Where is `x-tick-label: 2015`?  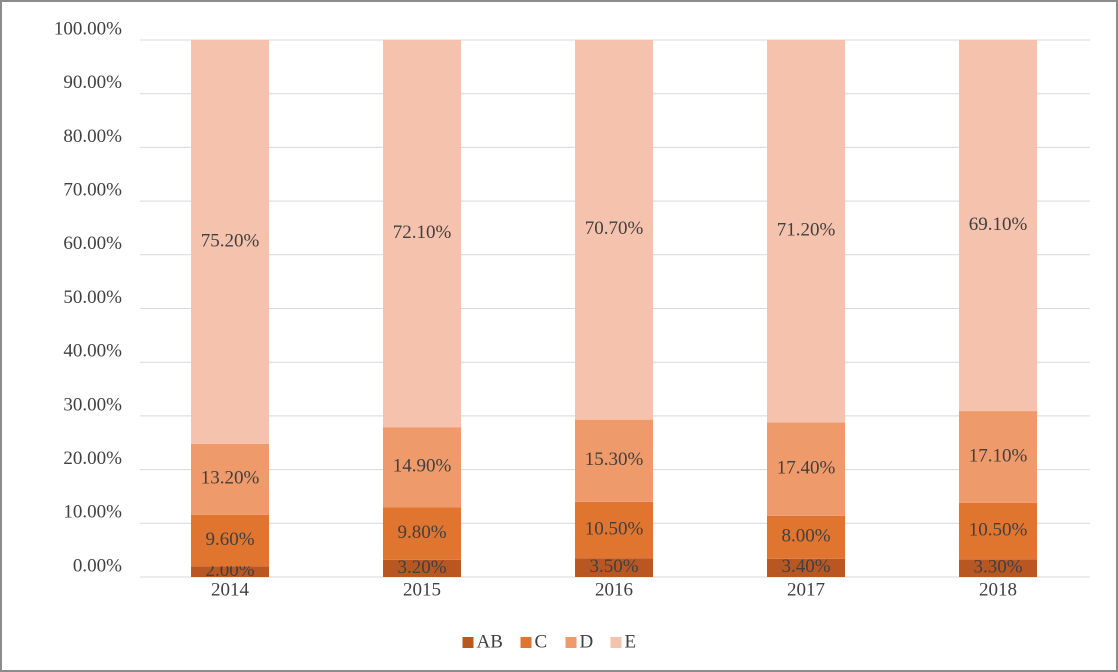
x-tick-label: 2015 is located at coordinates (422, 589).